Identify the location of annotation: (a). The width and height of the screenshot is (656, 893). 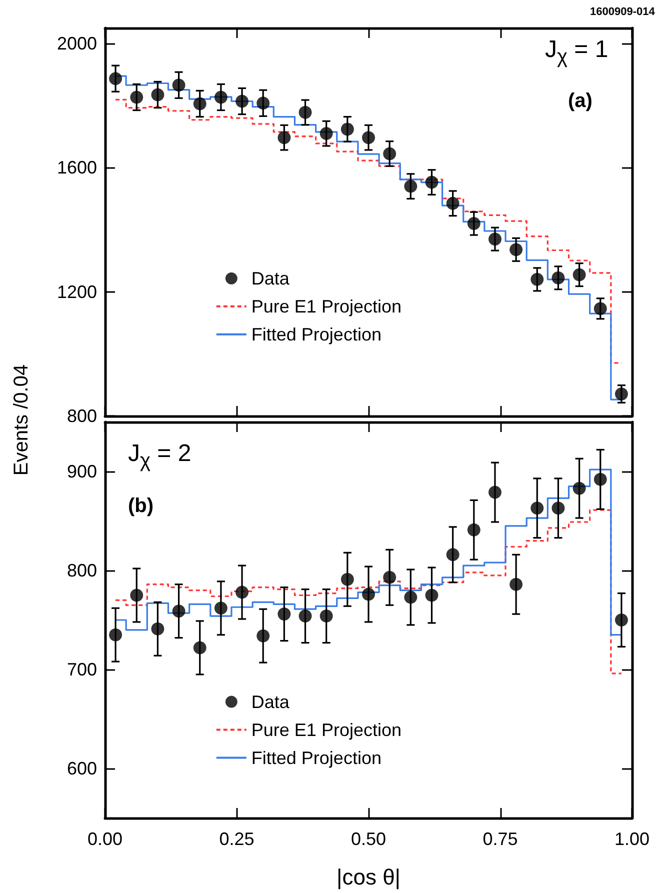
(580, 101).